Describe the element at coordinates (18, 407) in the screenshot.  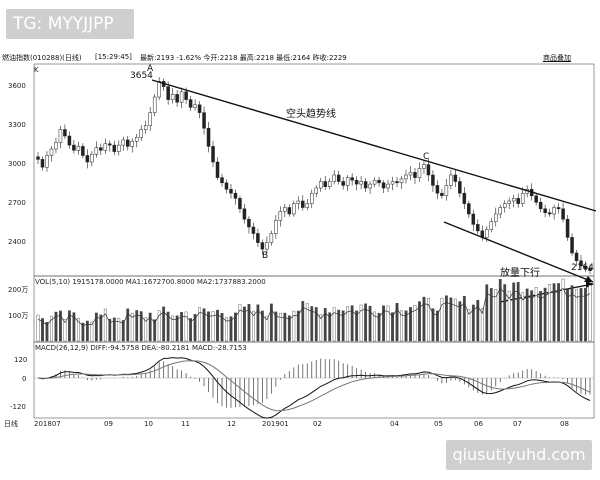
I see `macd-tick: -120` at that location.